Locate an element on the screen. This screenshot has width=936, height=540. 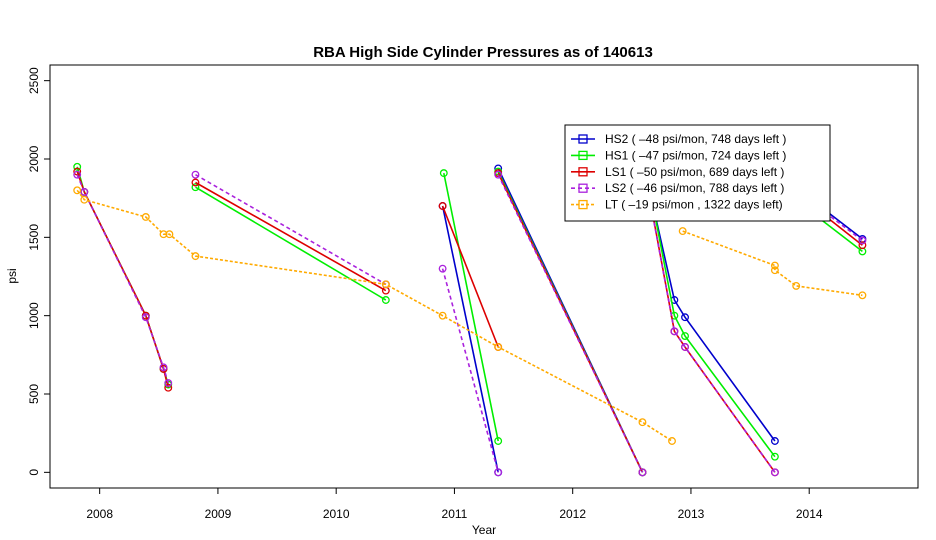
y-tick-label: 2000 is located at coordinates (34, 158).